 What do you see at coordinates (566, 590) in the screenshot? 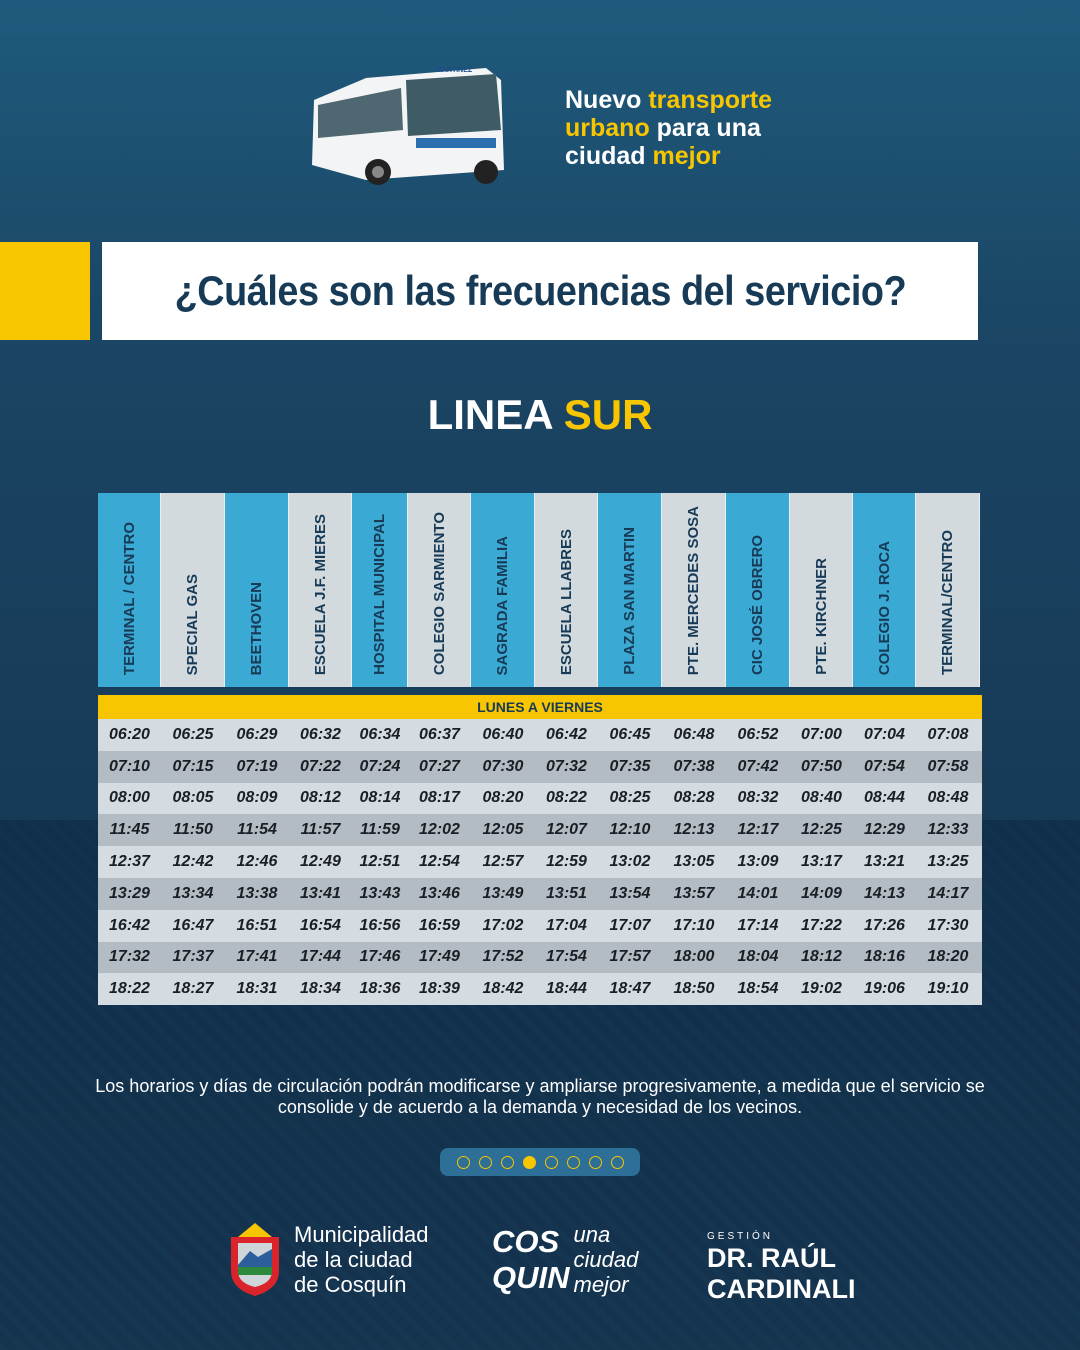
I see `stop-header: ESCUELA LLABRES` at bounding box center [566, 590].